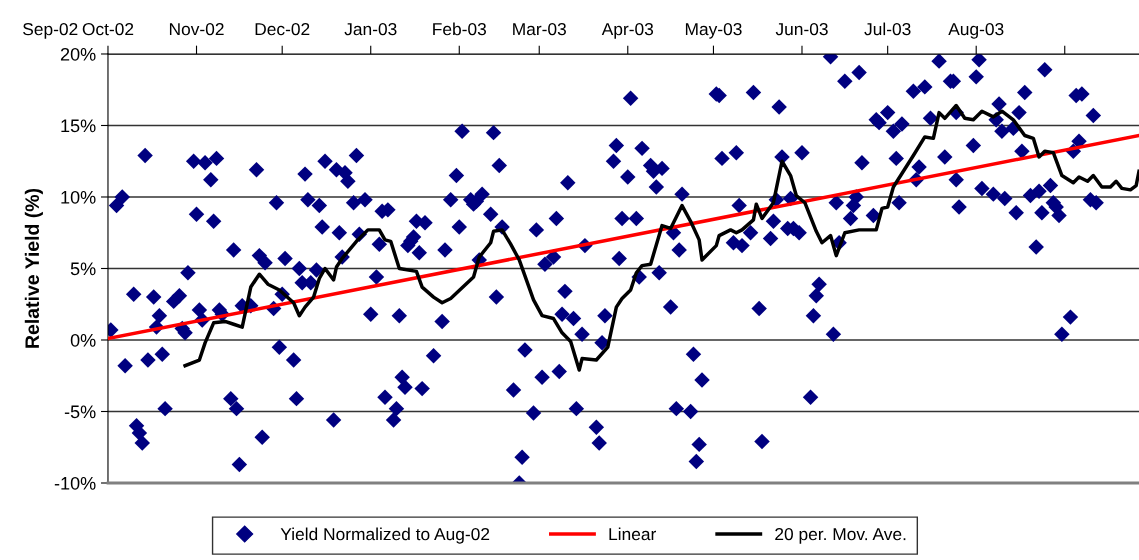 This screenshot has width=1139, height=560. Describe the element at coordinates (460, 29) in the screenshot. I see `x-tick-label: Feb-03` at that location.